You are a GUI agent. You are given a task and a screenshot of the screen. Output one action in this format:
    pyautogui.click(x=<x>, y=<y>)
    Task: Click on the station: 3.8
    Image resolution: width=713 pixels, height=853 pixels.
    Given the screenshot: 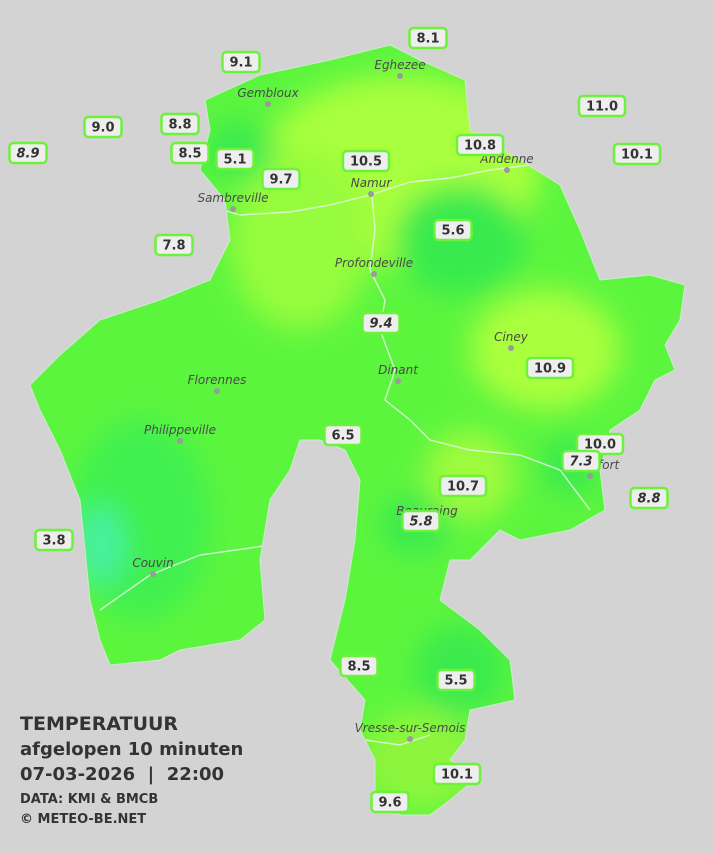 What is the action you would take?
    pyautogui.click(x=54, y=540)
    